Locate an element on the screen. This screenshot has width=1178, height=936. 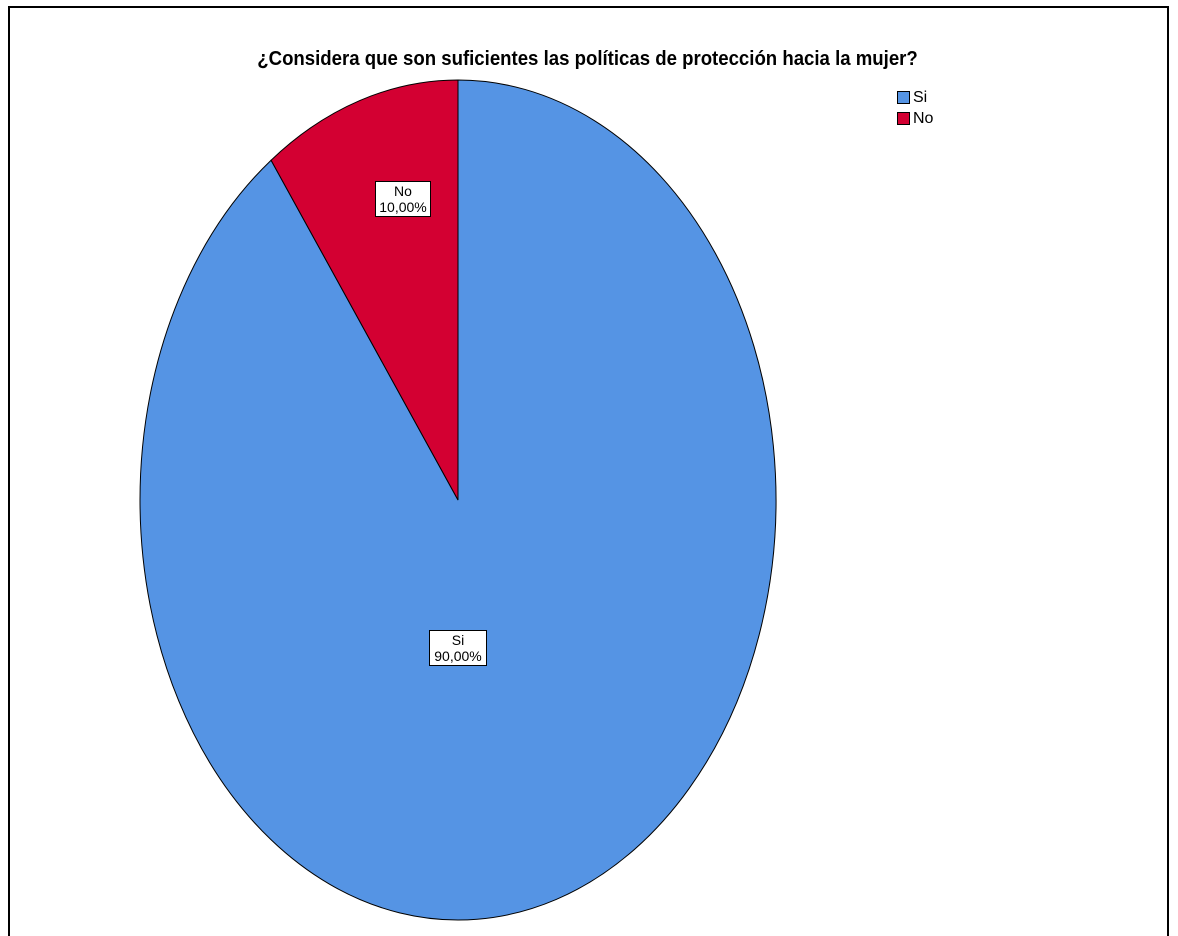
legend-label-no: No is located at coordinates (923, 118).